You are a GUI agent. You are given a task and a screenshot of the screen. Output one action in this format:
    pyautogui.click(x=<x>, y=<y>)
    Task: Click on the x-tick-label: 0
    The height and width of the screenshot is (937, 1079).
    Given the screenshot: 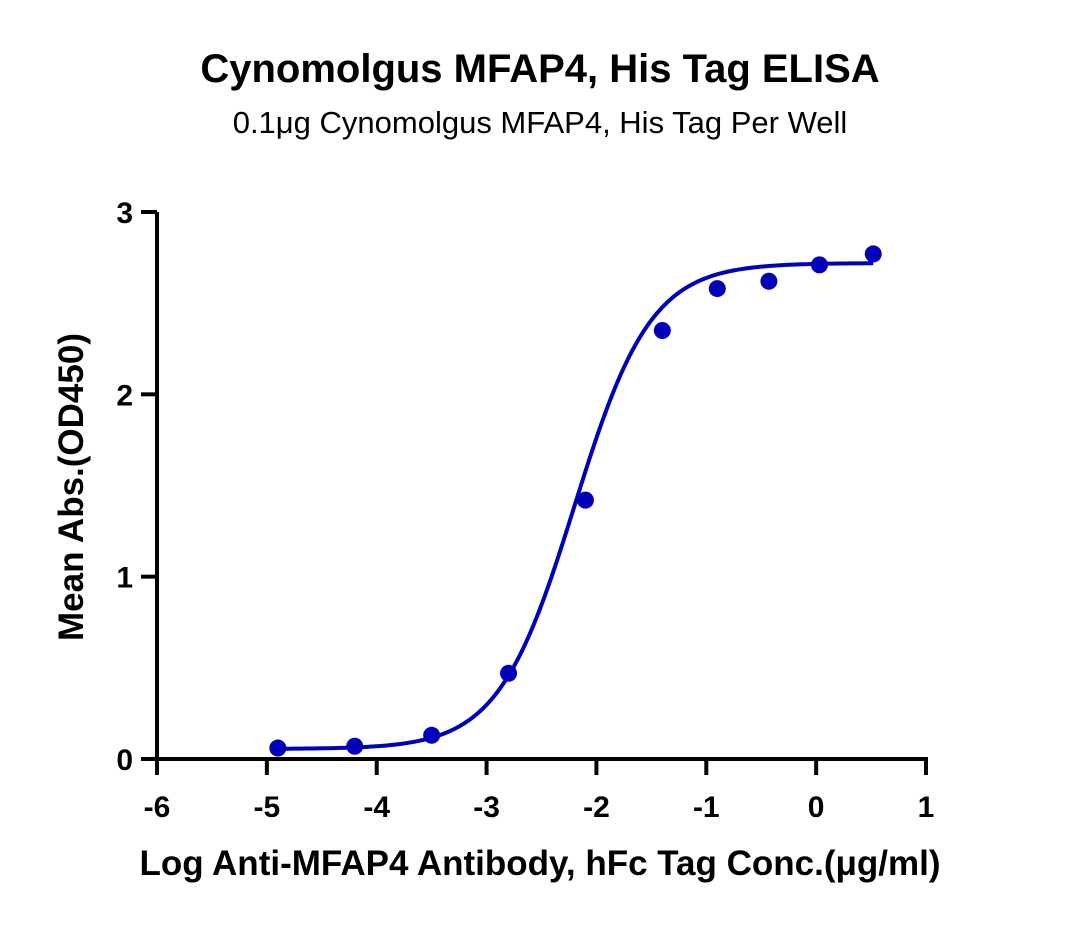 What is the action you would take?
    pyautogui.click(x=816, y=807)
    